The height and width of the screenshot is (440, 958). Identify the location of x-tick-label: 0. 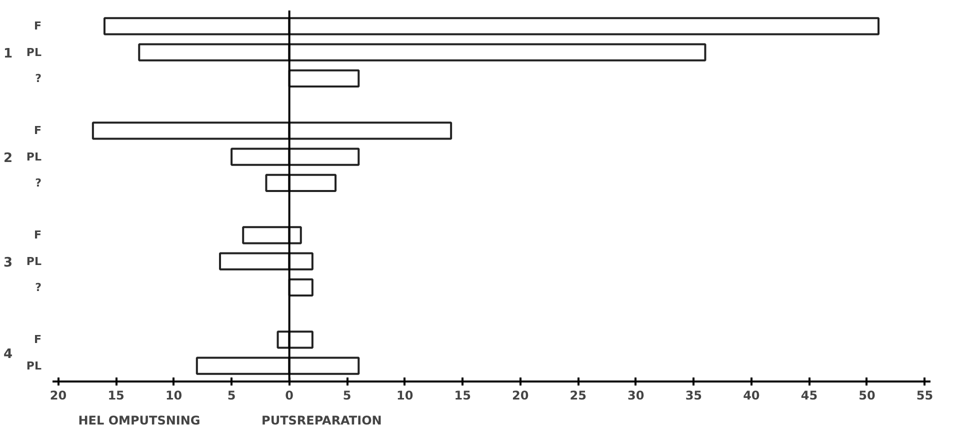
(289, 395).